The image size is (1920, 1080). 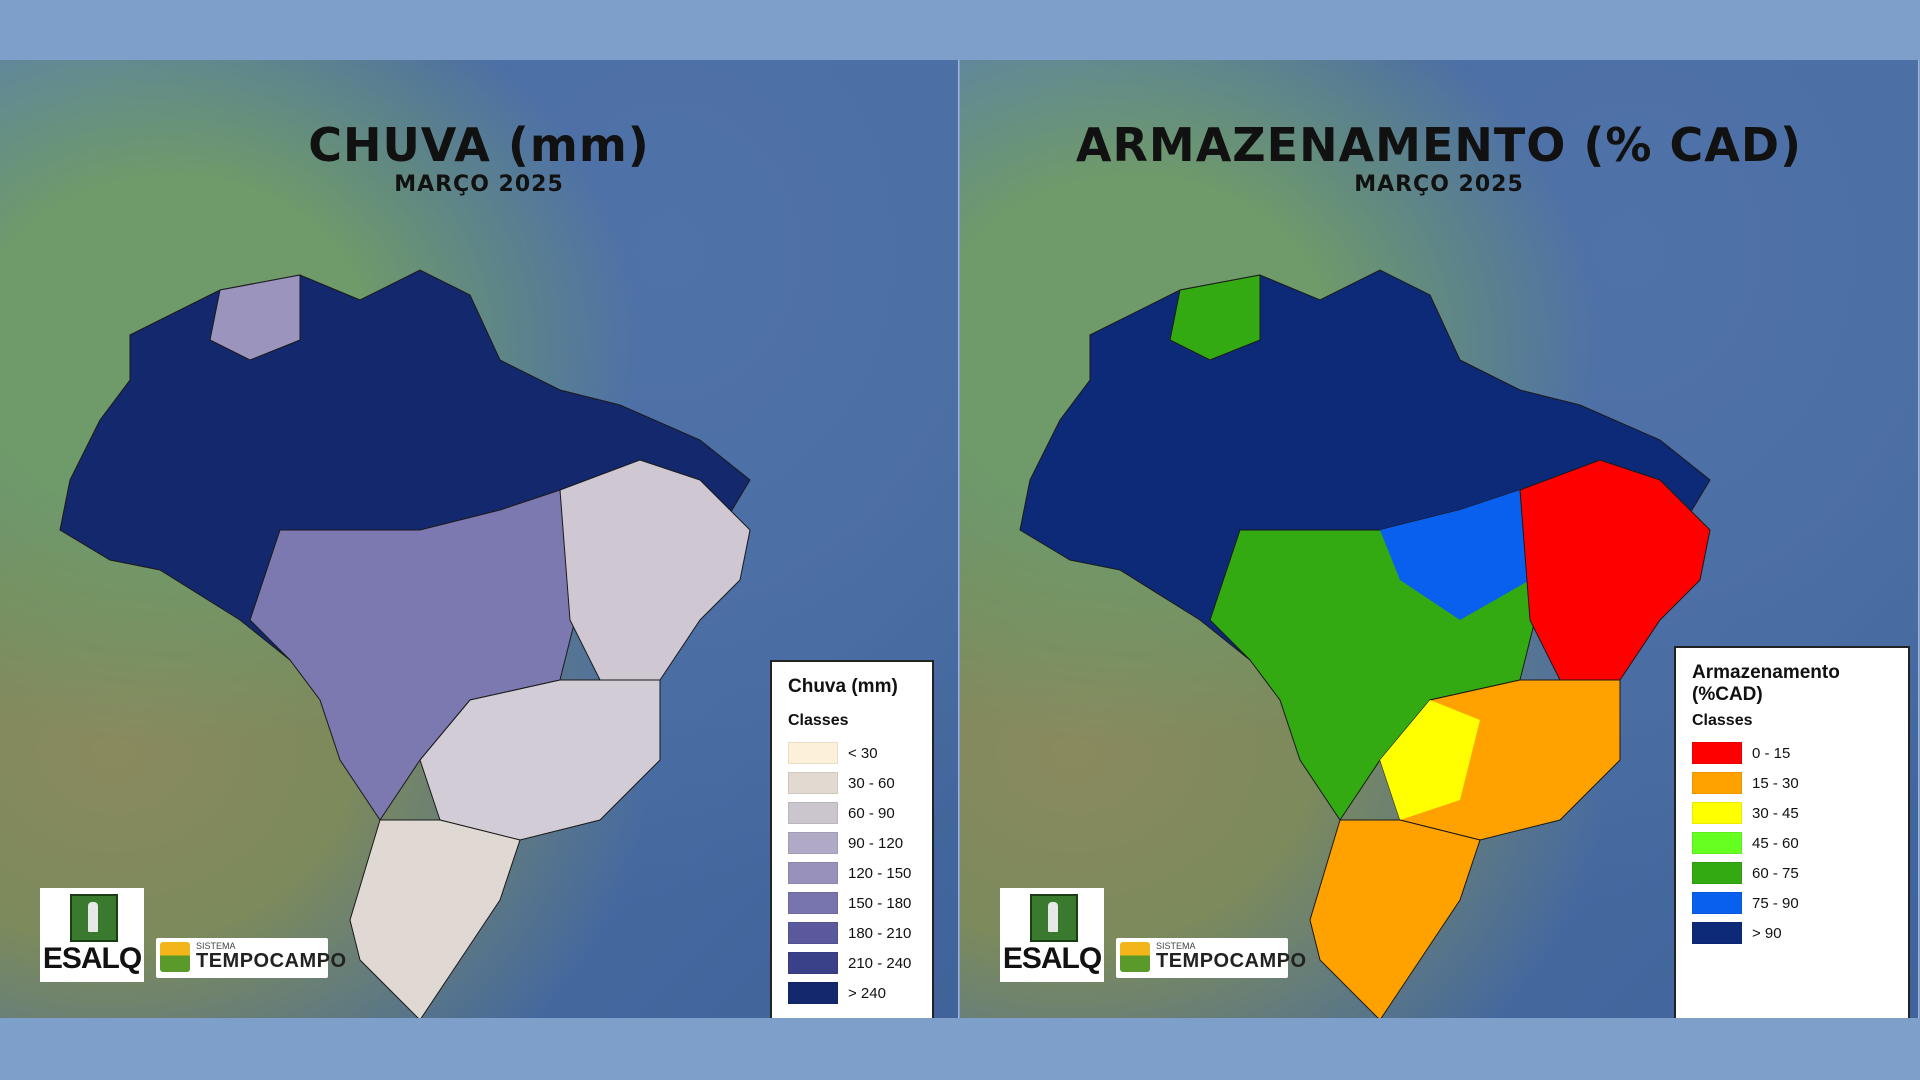 I want to click on legend-item: < 30, so click(x=852, y=753).